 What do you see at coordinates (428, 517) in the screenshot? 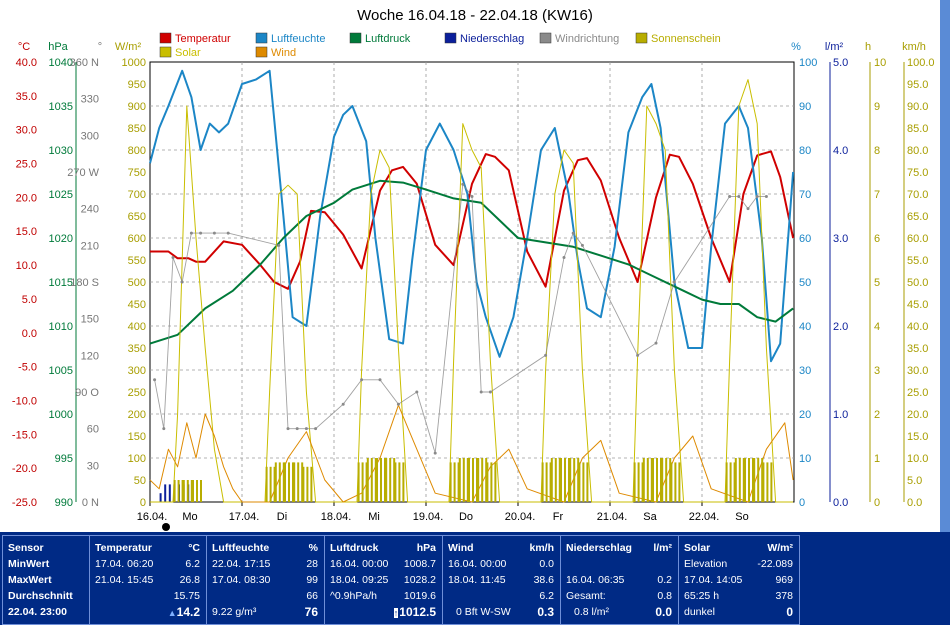
I see `x-tick-label: 19.04.` at bounding box center [428, 517].